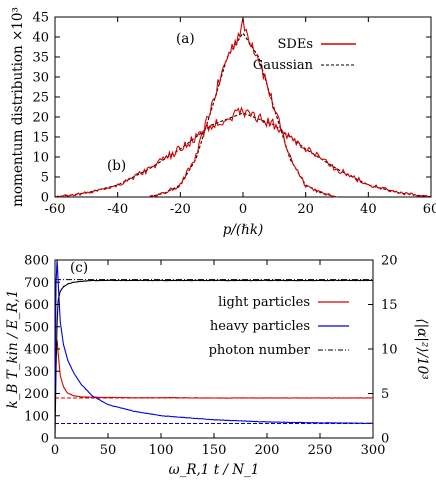 This screenshot has height=487, width=436. What do you see at coordinates (368, 209) in the screenshot?
I see `p1-xtick-label-5: 40` at bounding box center [368, 209].